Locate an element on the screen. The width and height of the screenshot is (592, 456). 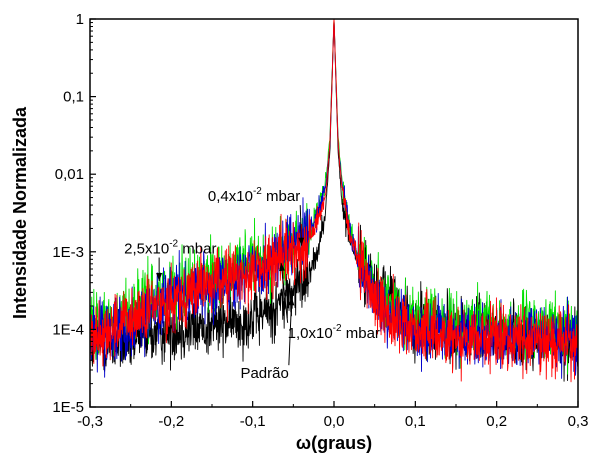
x-axis: -0,3 -0,2 -0,1 0,0 0,1 0,2 0,3 is located at coordinates (332, 415).